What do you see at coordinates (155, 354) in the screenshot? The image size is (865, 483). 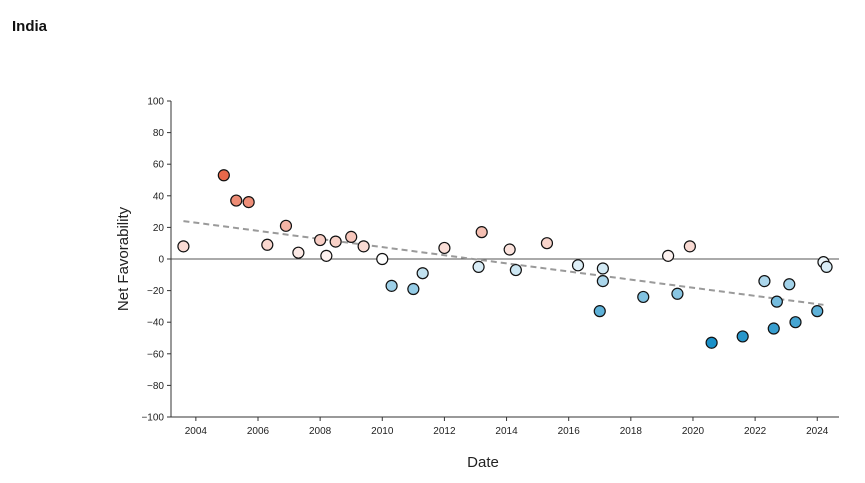 I see `y-tick-label: −60` at bounding box center [155, 354].